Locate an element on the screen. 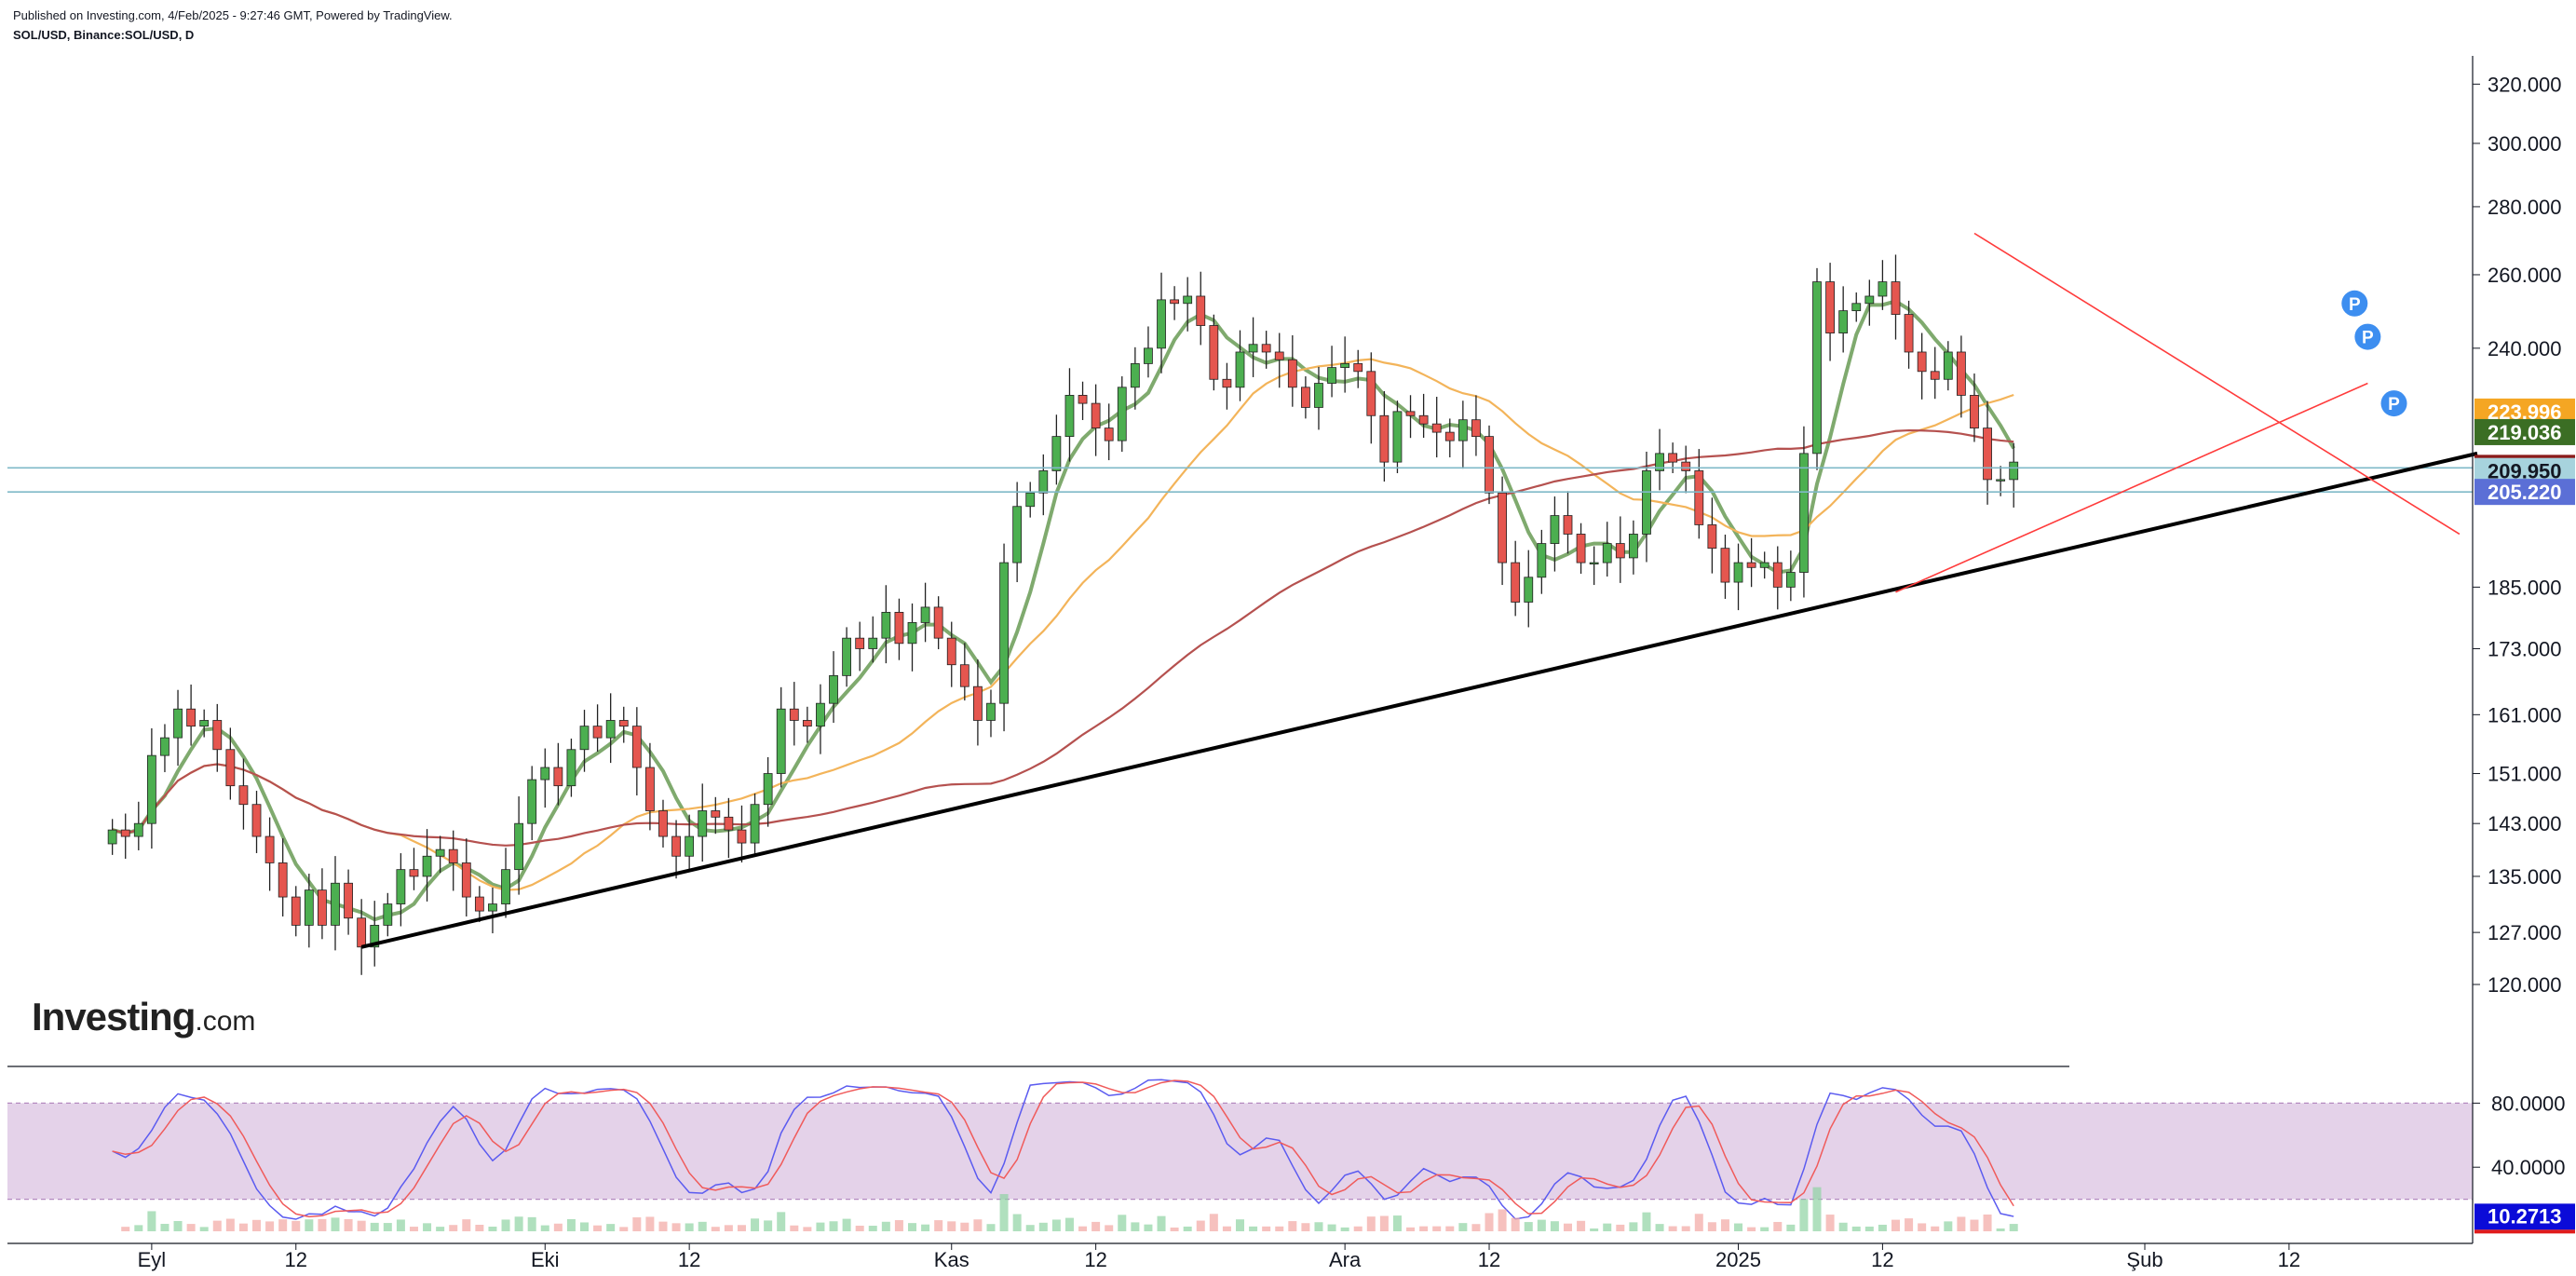 The width and height of the screenshot is (2576, 1276). p-marker-circle is located at coordinates (2354, 303).